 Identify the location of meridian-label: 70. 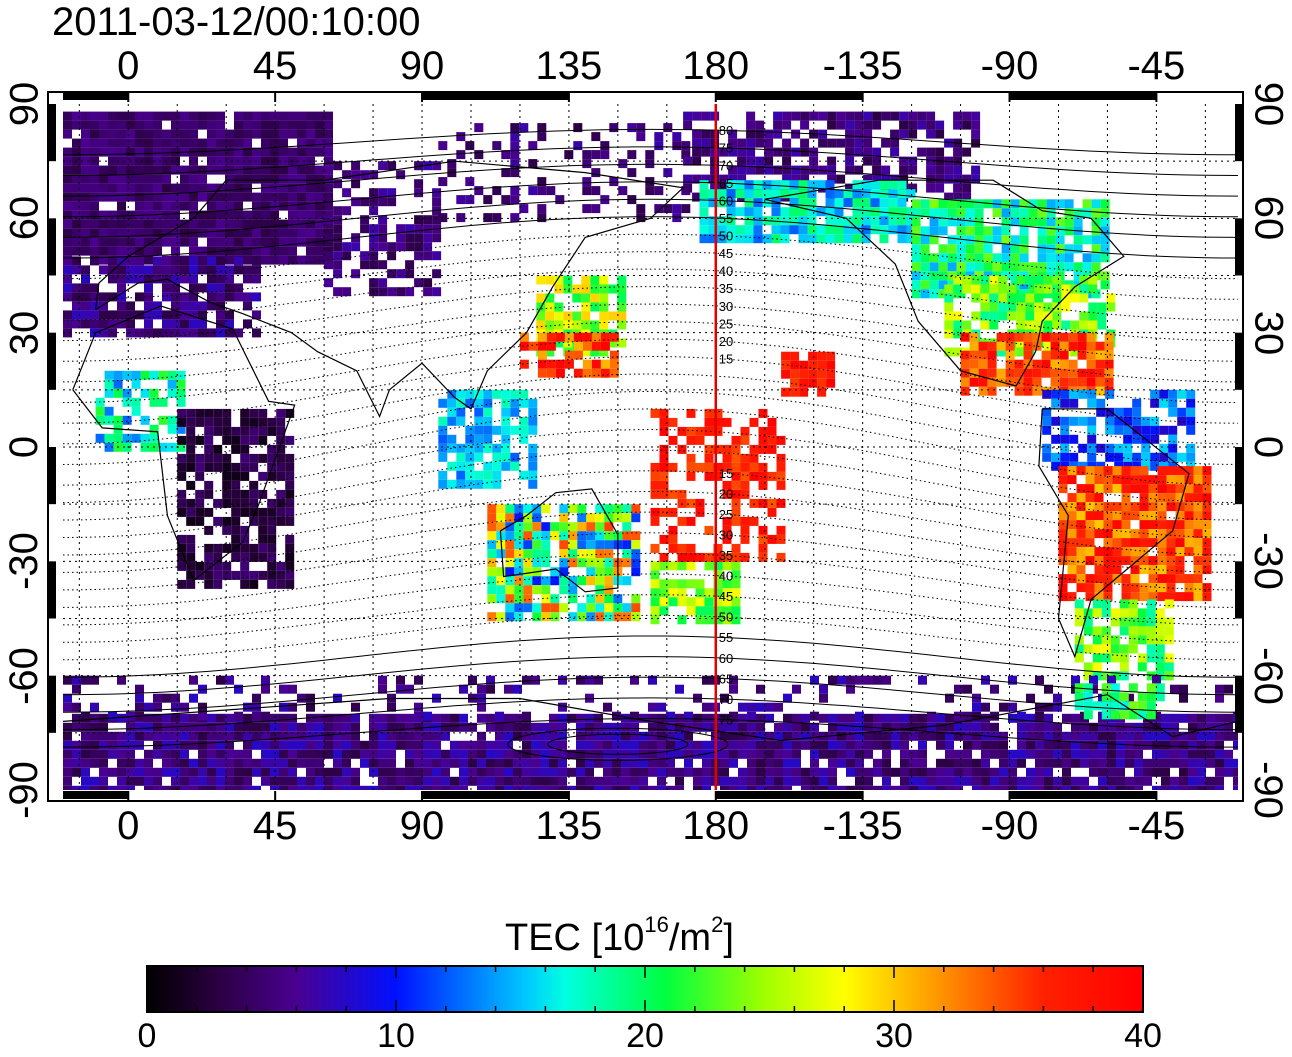
(726, 699).